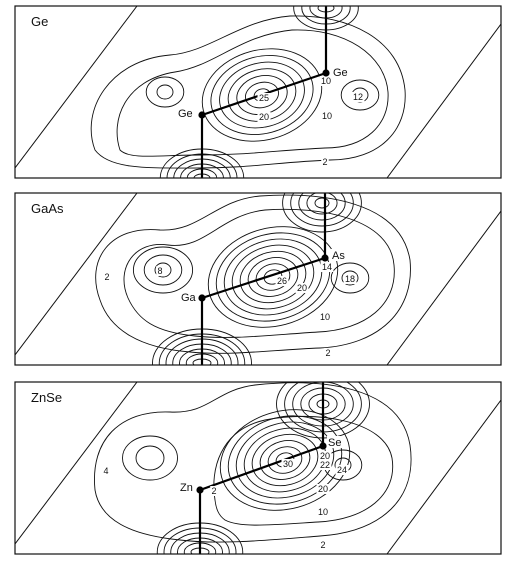 The height and width of the screenshot is (564, 518). Describe the element at coordinates (186, 488) in the screenshot. I see `atom-label: Zn` at that location.